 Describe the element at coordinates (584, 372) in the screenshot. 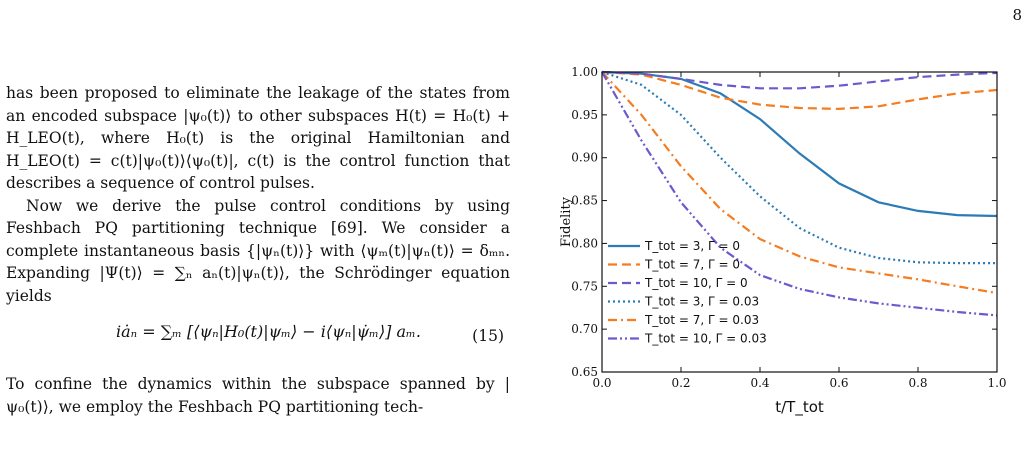

I see `y-tick-label: 0.65` at that location.